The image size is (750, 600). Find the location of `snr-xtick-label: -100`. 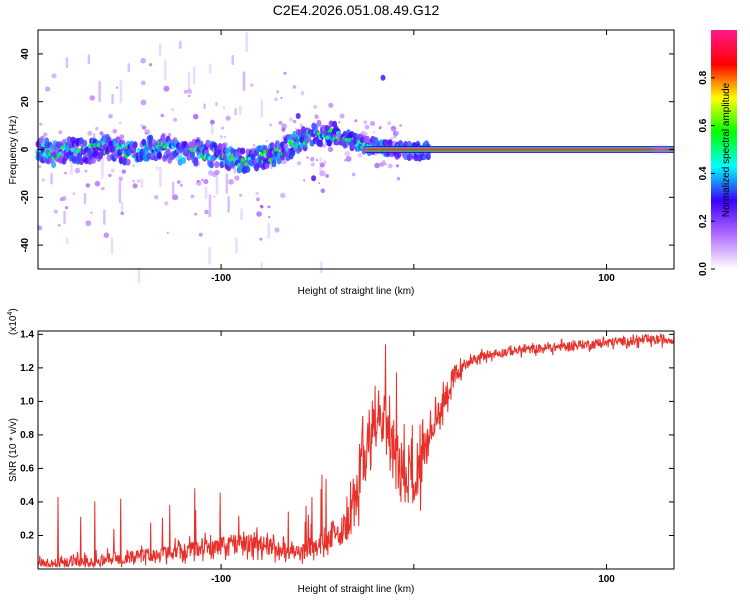

snr-xtick-label: -100 is located at coordinates (221, 579).